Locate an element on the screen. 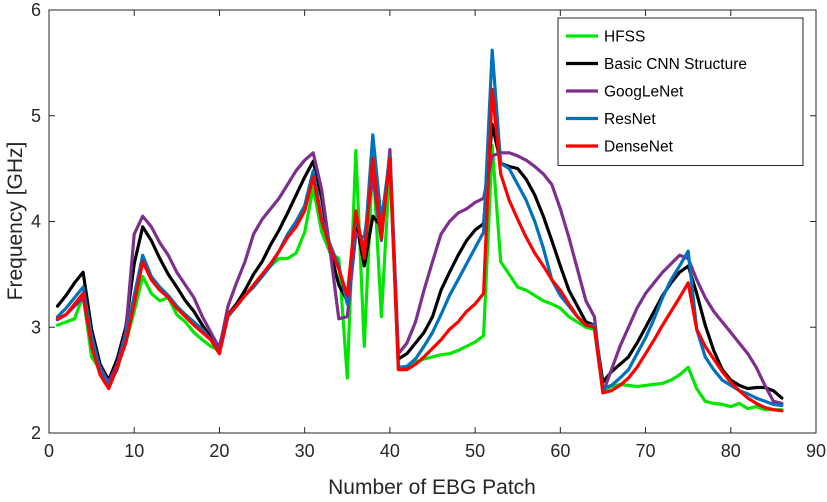 This screenshot has width=827, height=502. x-tick-label: 10 is located at coordinates (134, 451).